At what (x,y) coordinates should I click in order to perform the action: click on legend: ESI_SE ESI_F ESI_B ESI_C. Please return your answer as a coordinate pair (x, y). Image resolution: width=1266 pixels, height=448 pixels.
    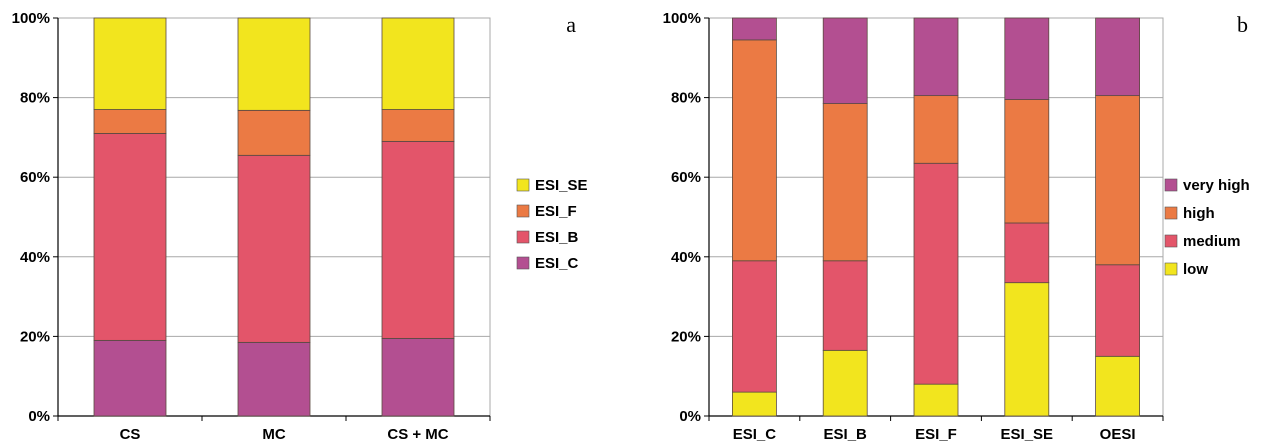
    Looking at the image, I should click on (552, 224).